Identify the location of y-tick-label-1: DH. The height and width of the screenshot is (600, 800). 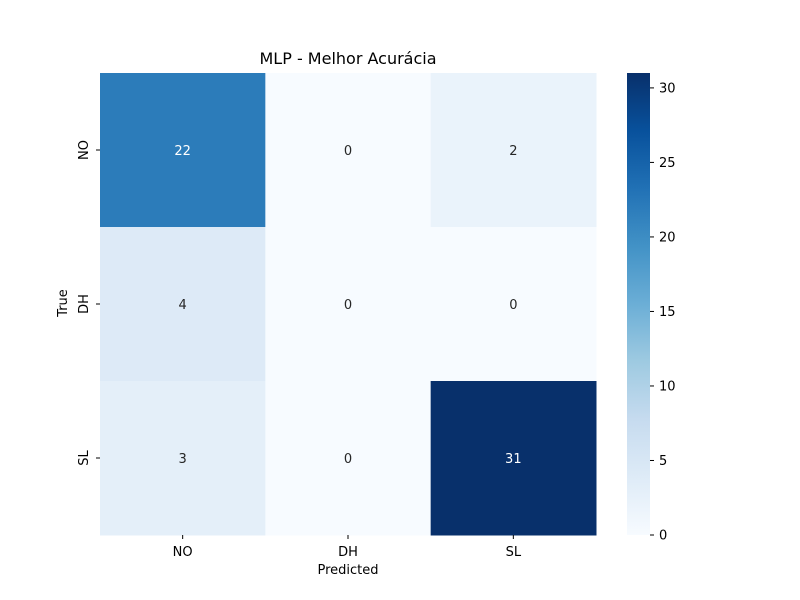
(84, 304).